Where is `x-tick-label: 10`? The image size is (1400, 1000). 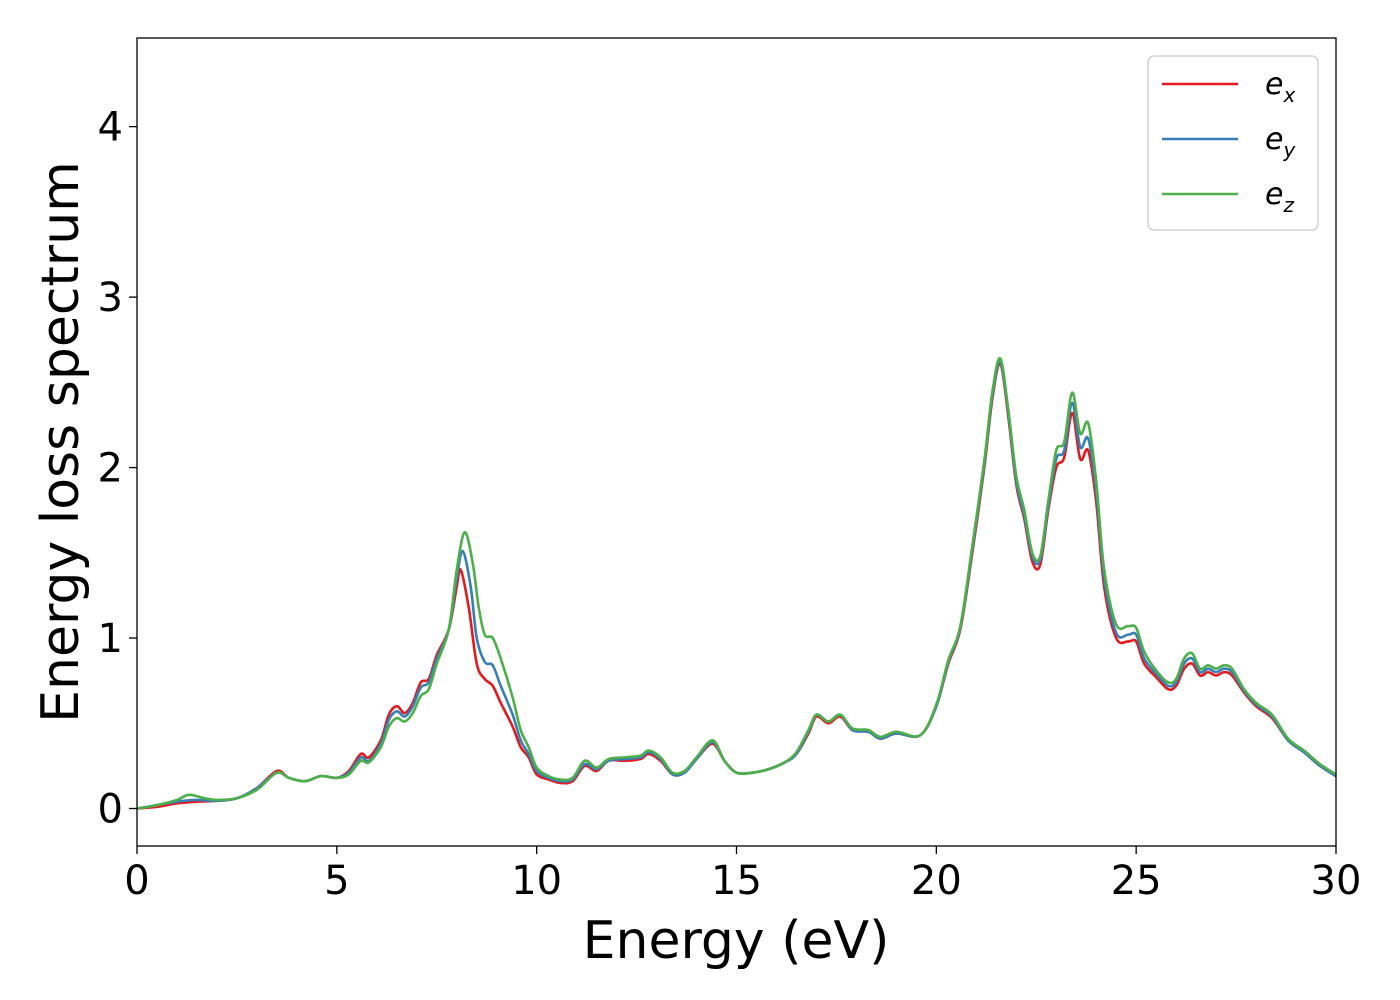
x-tick-label: 10 is located at coordinates (536, 881).